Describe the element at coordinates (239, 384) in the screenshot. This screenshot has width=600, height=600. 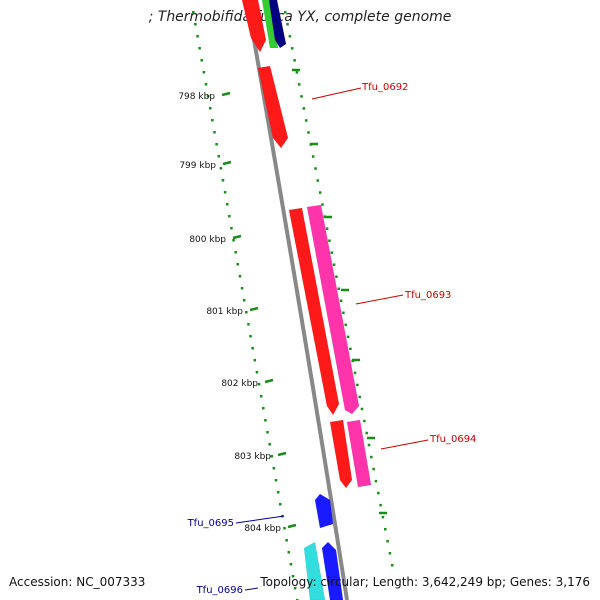
I see `tick-label: 802 kbp` at that location.